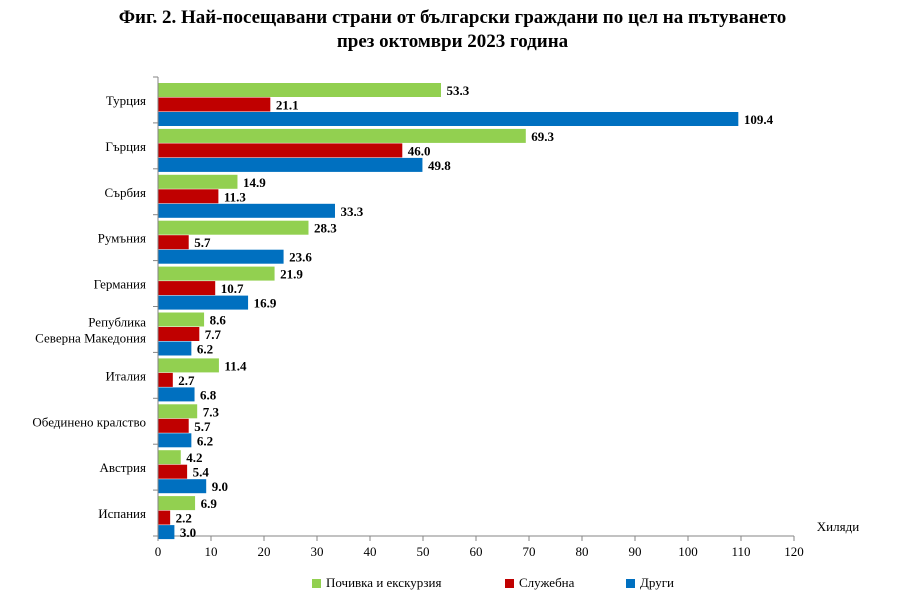 This screenshot has height=602, width=905. Describe the element at coordinates (220, 486) in the screenshot. I see `bar-value-label: 9.0` at that location.